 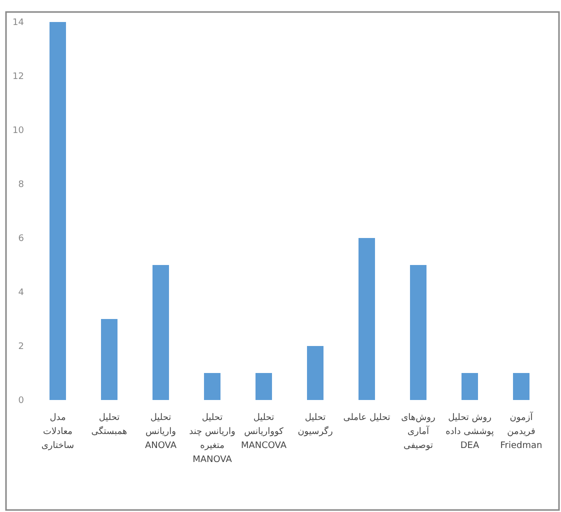 I want to click on x-tick-label: تحلیل همبستگی, so click(x=109, y=425).